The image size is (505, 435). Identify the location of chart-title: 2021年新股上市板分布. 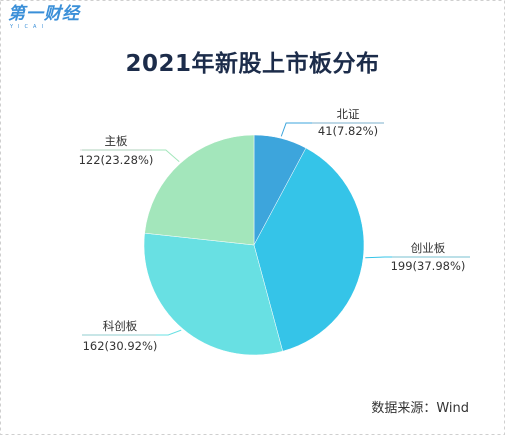
(252, 64).